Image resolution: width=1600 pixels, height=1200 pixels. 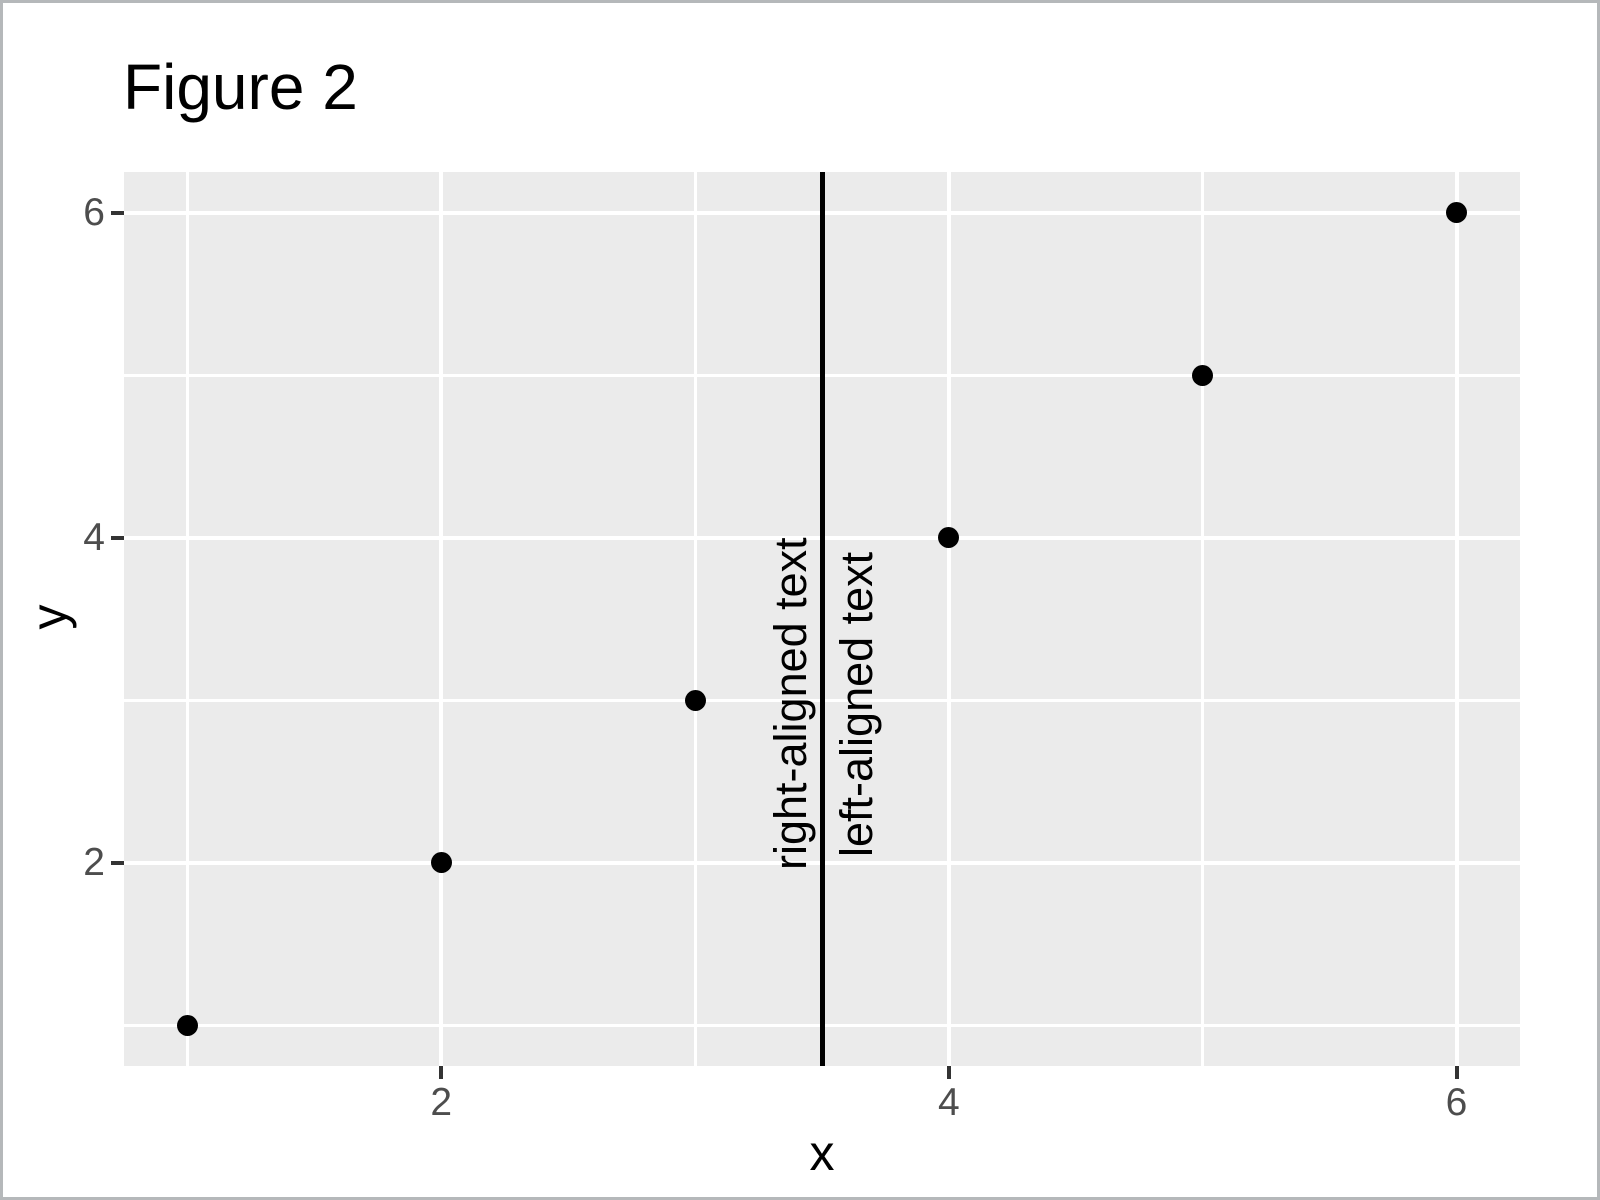 I want to click on x-axis-tick-label: 6, so click(x=1456, y=1102).